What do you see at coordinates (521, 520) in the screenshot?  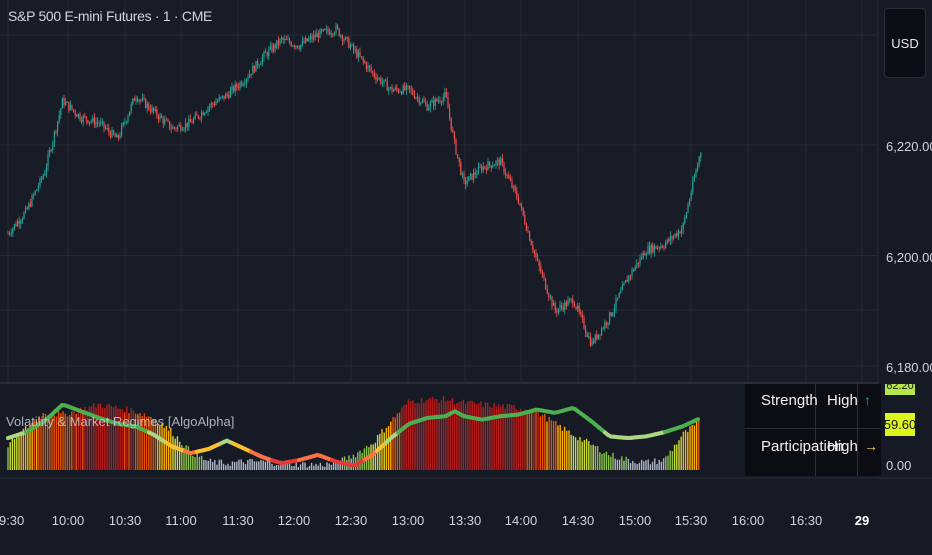 I see `time-tick-label: 14:00` at bounding box center [521, 520].